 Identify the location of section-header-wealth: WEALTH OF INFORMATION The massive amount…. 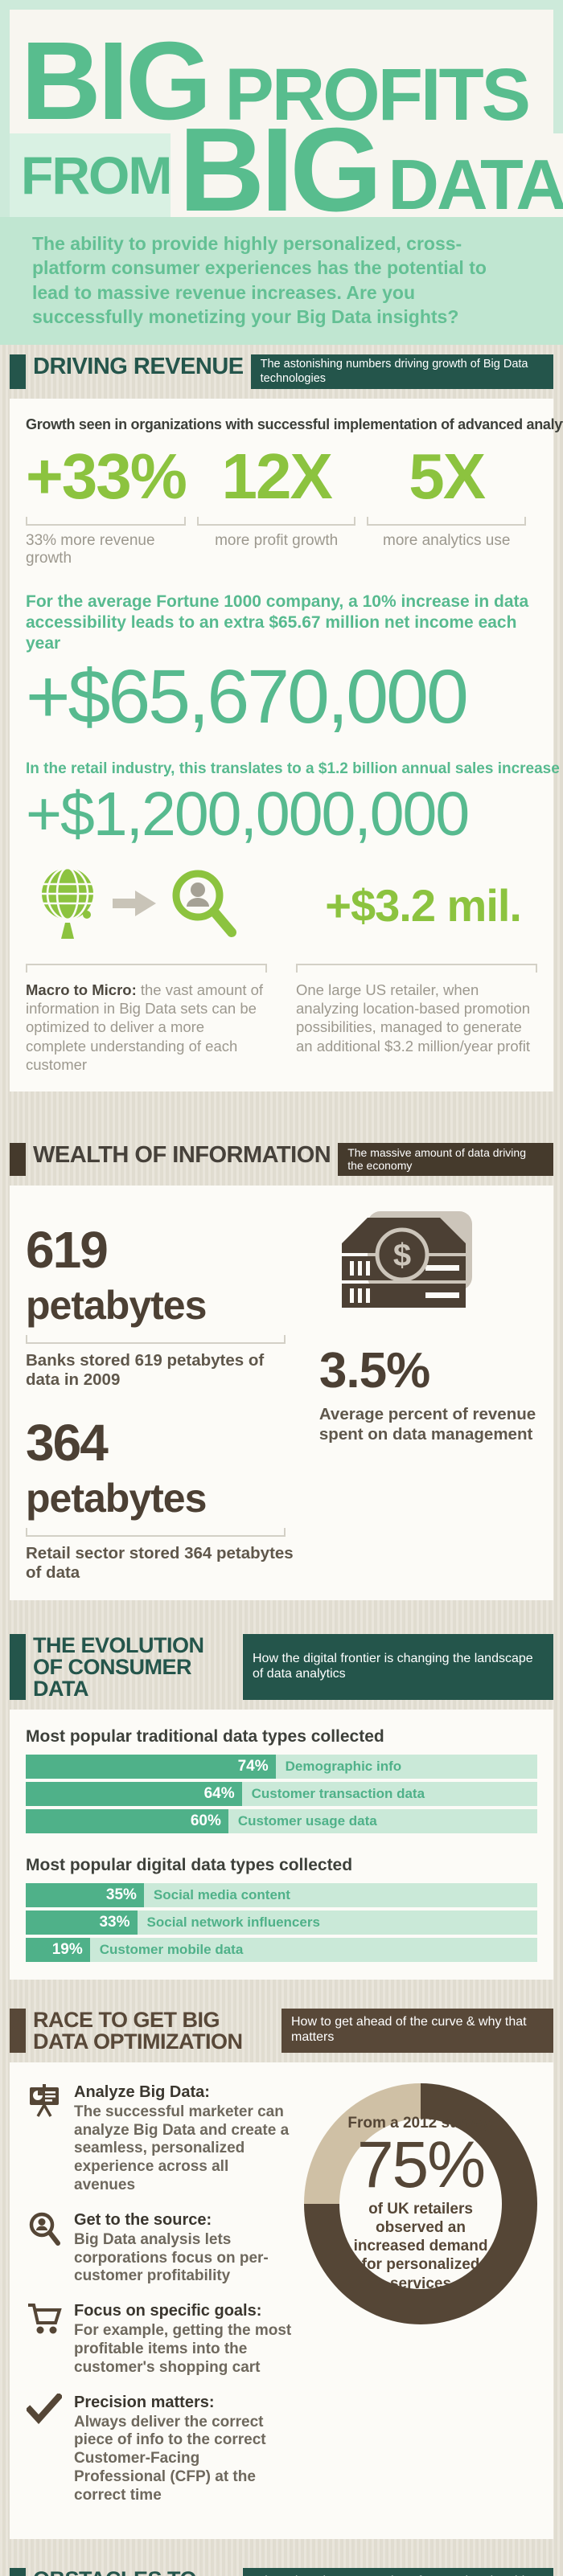
(281, 1158).